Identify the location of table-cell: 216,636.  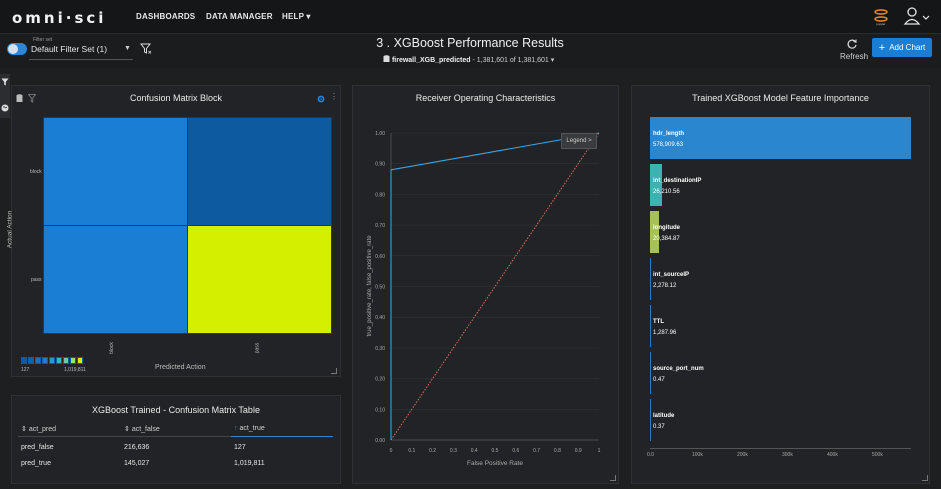
(137, 447).